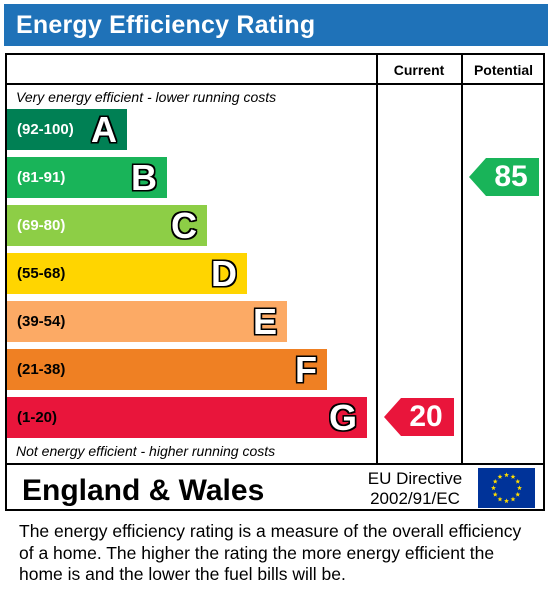  I want to click on header-divider-left, so click(191, 84).